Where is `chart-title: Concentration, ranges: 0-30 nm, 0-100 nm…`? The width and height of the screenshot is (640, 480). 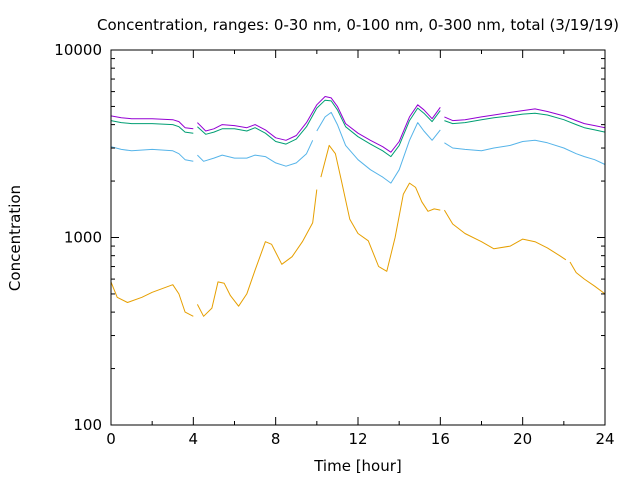 chart-title: Concentration, ranges: 0-30 nm, 0-100 nm… is located at coordinates (358, 25).